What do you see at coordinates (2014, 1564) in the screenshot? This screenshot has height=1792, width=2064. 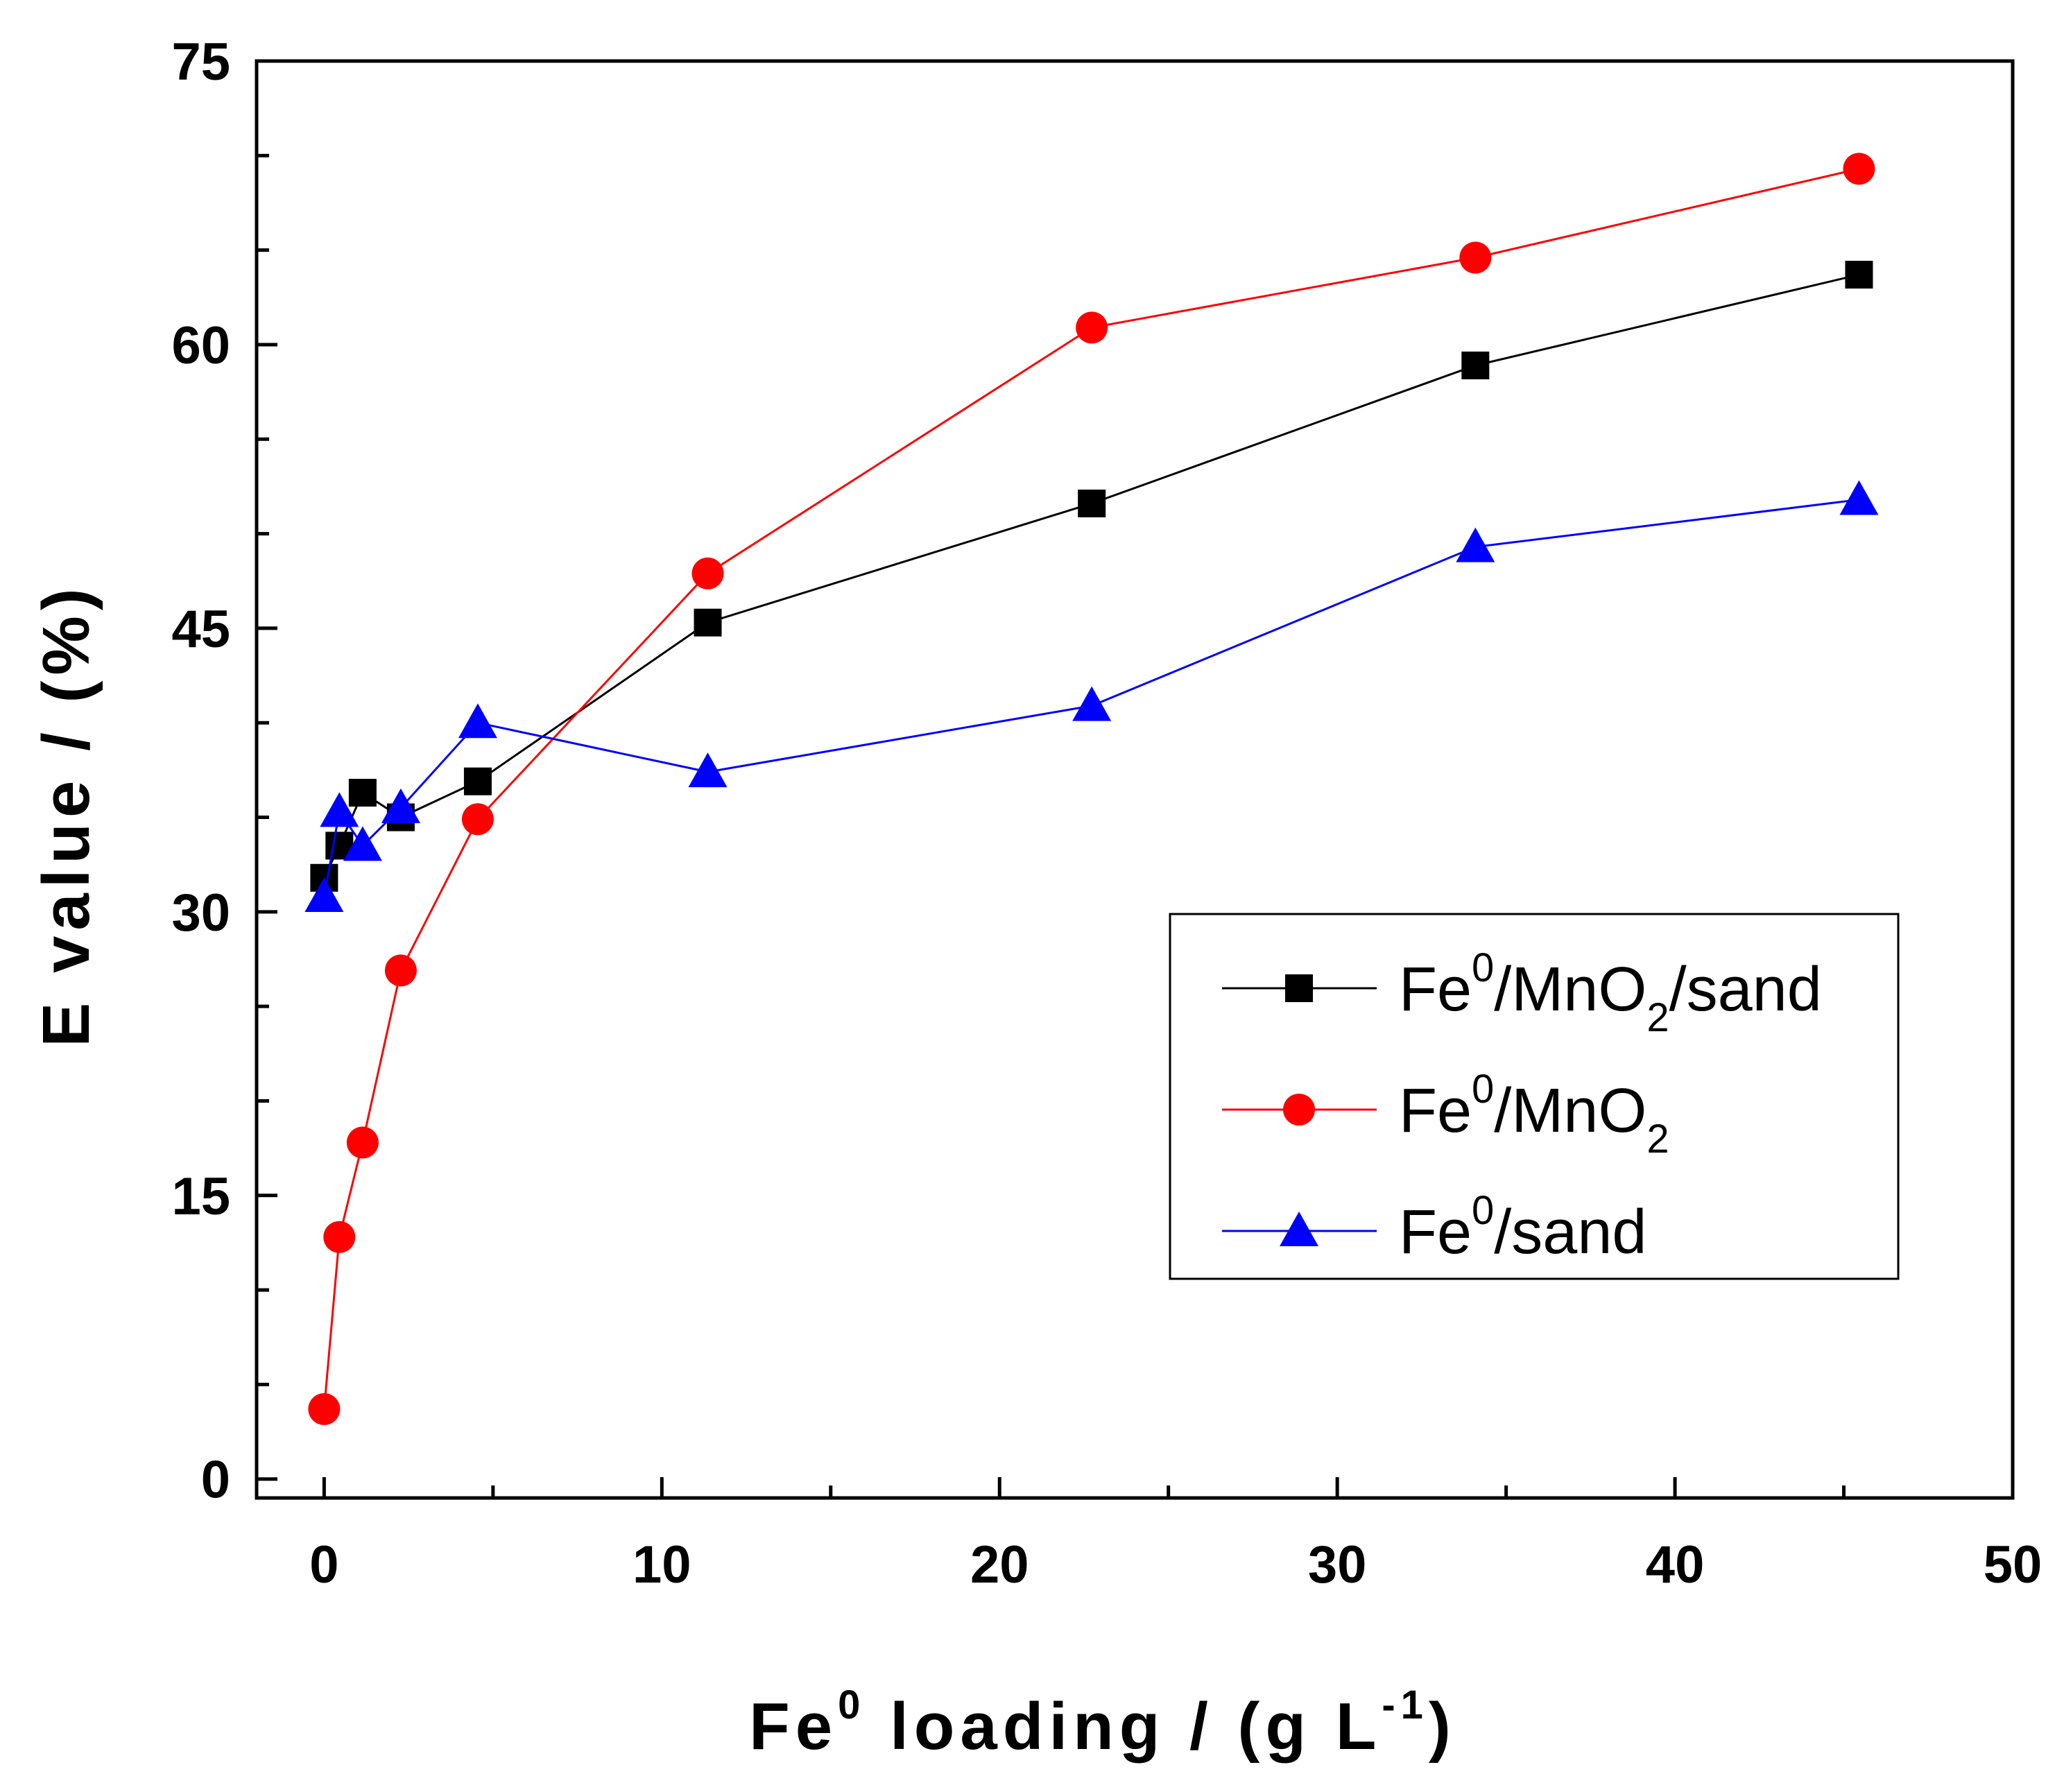 I see `x-tick-label: 50` at bounding box center [2014, 1564].